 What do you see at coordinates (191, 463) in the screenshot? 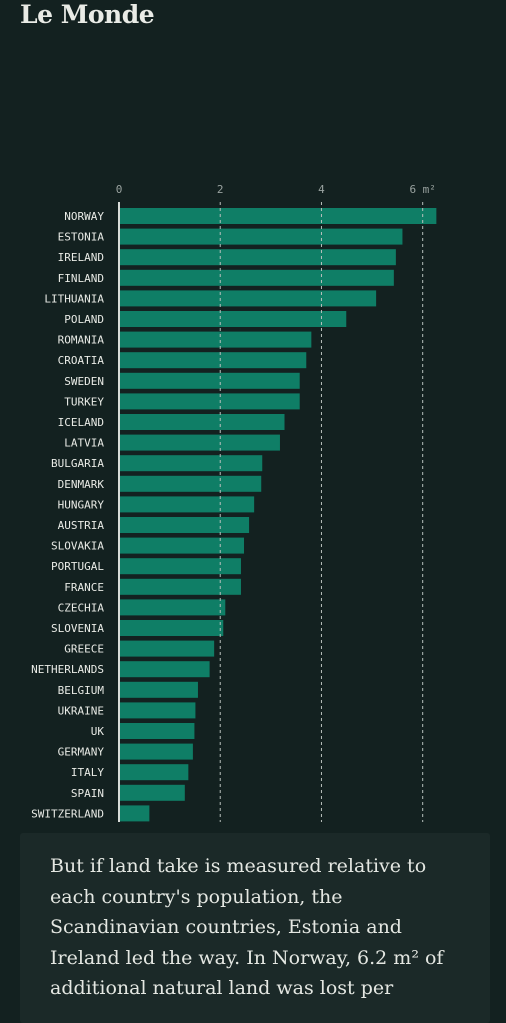
I see `bar-bulgaria` at bounding box center [191, 463].